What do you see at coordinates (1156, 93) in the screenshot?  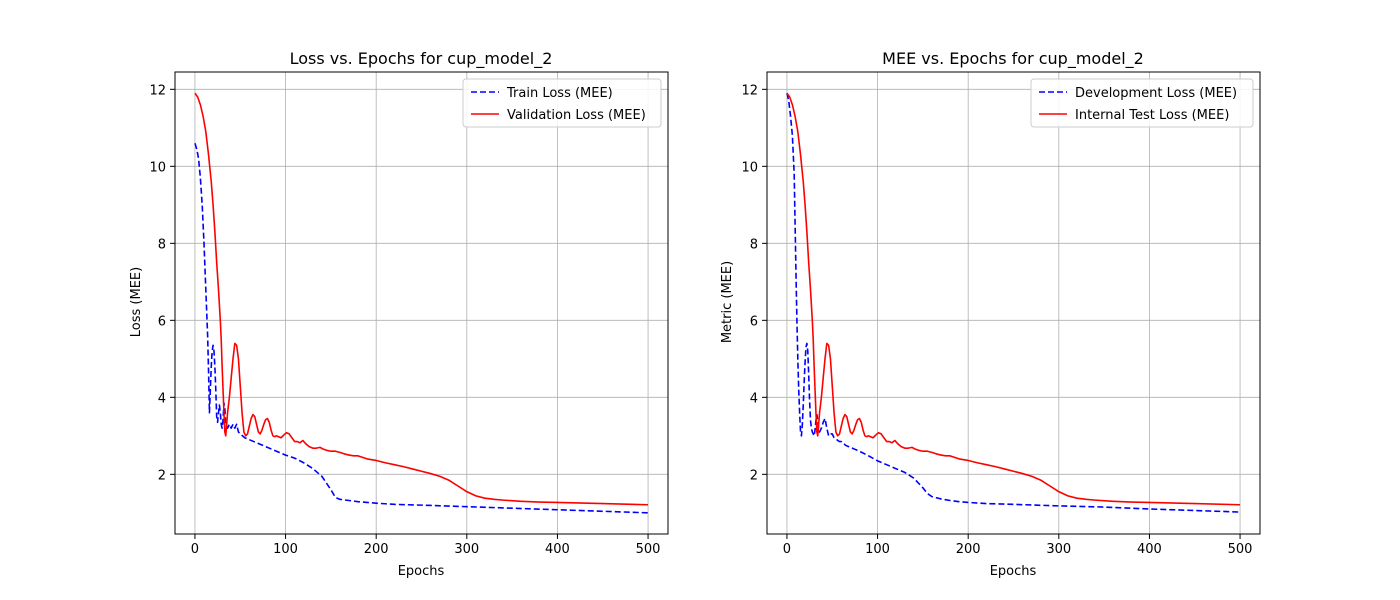 I see `legend-label: Development Loss (MEE)` at bounding box center [1156, 93].